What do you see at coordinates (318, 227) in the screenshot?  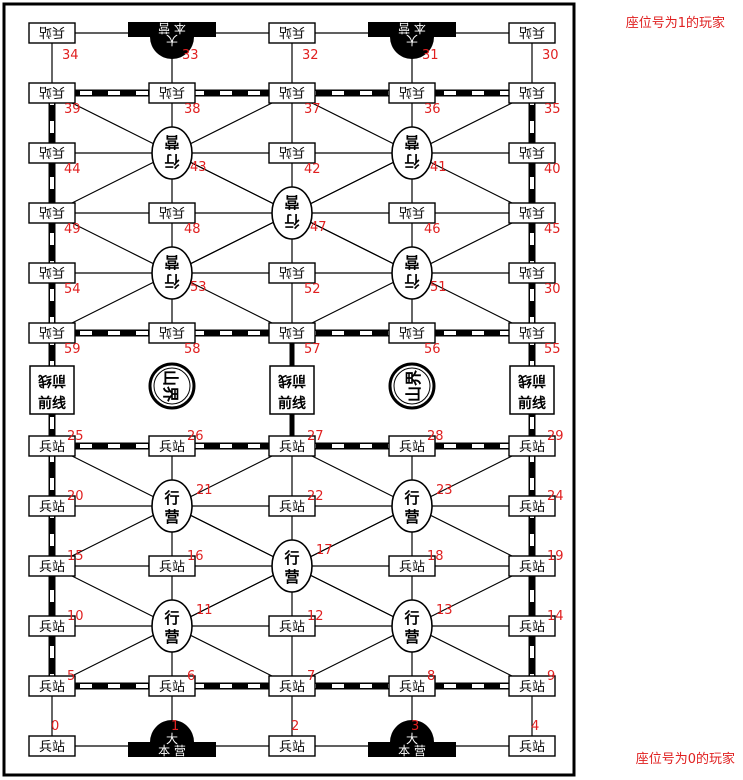 I see `position-number: 47` at bounding box center [318, 227].